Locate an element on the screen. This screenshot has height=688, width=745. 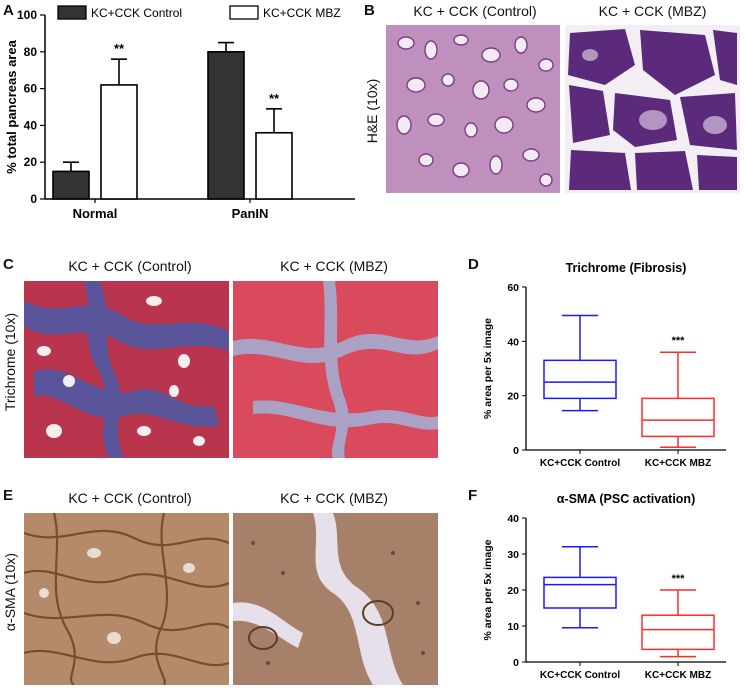
micrograph-trichrome-control is located at coordinates (126, 369).